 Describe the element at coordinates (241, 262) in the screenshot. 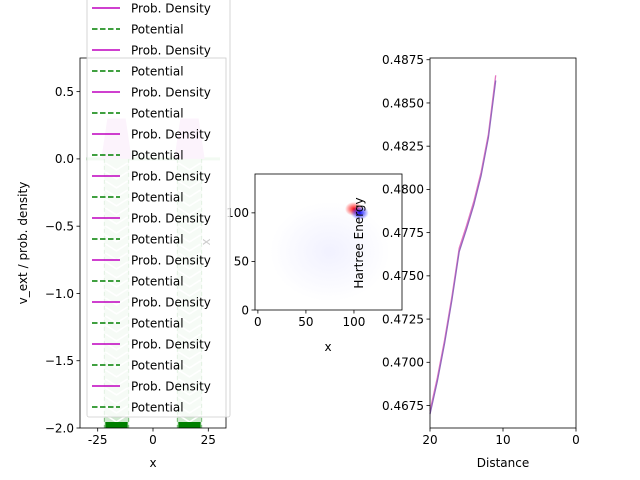

I see `y-tick-label: 50` at that location.